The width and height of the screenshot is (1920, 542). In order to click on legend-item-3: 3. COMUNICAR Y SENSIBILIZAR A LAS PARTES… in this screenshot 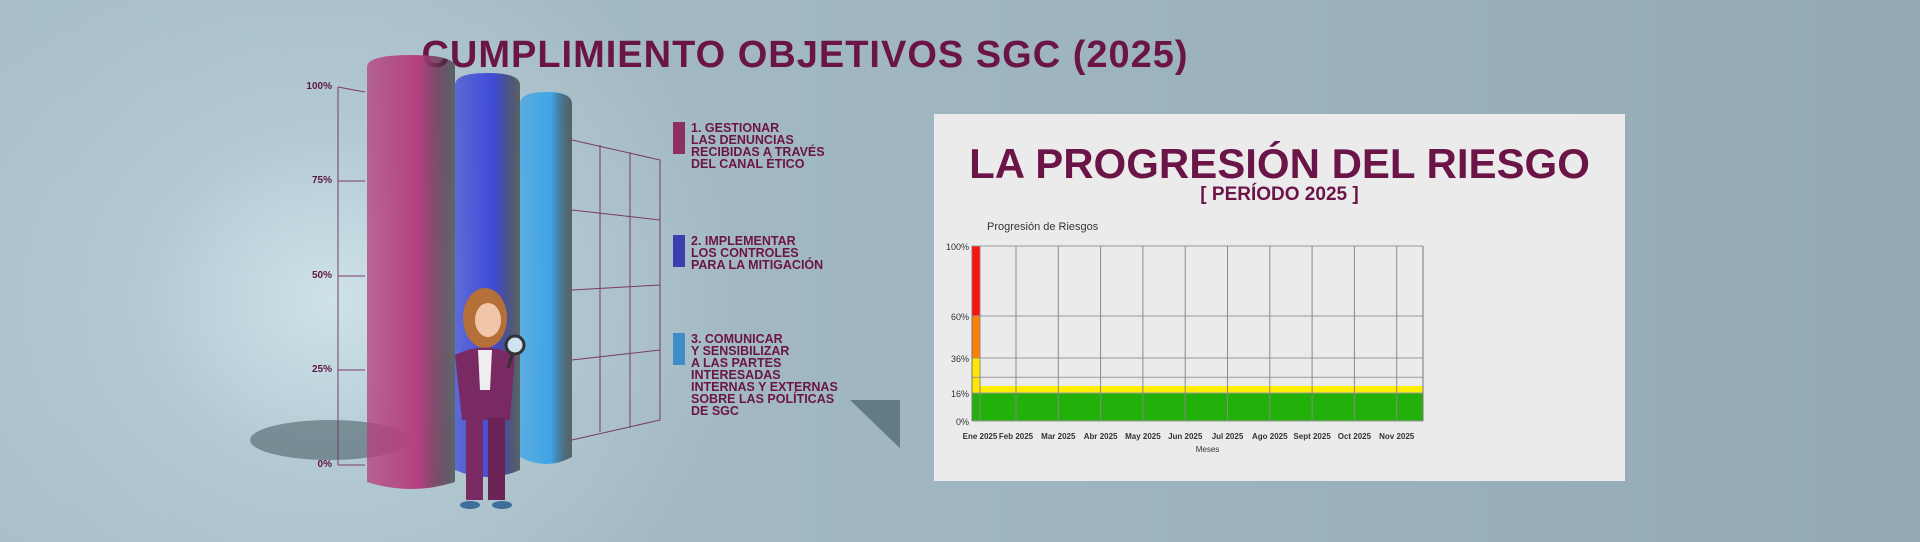, I will do `click(755, 375)`.